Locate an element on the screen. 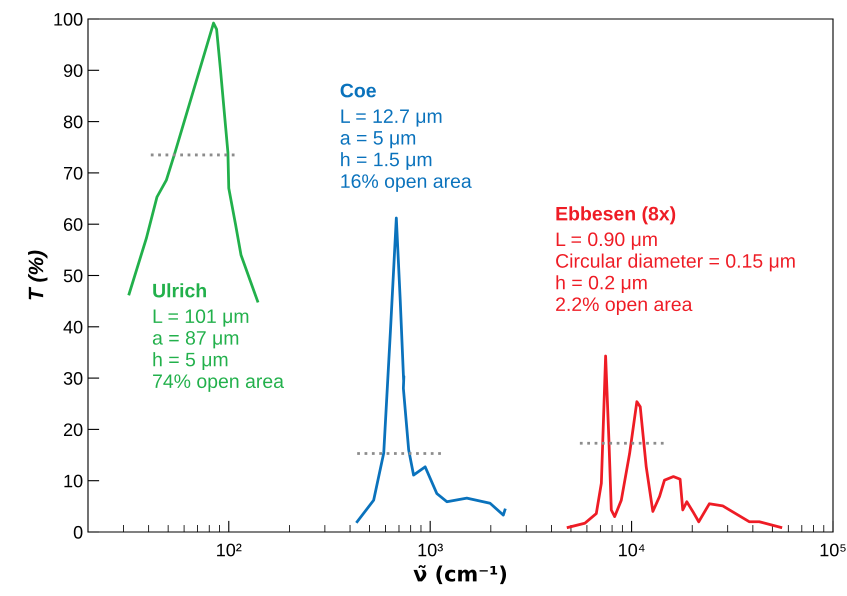 Image resolution: width=847 pixels, height=596 pixels. y-axis-title: T (%) is located at coordinates (38, 275).